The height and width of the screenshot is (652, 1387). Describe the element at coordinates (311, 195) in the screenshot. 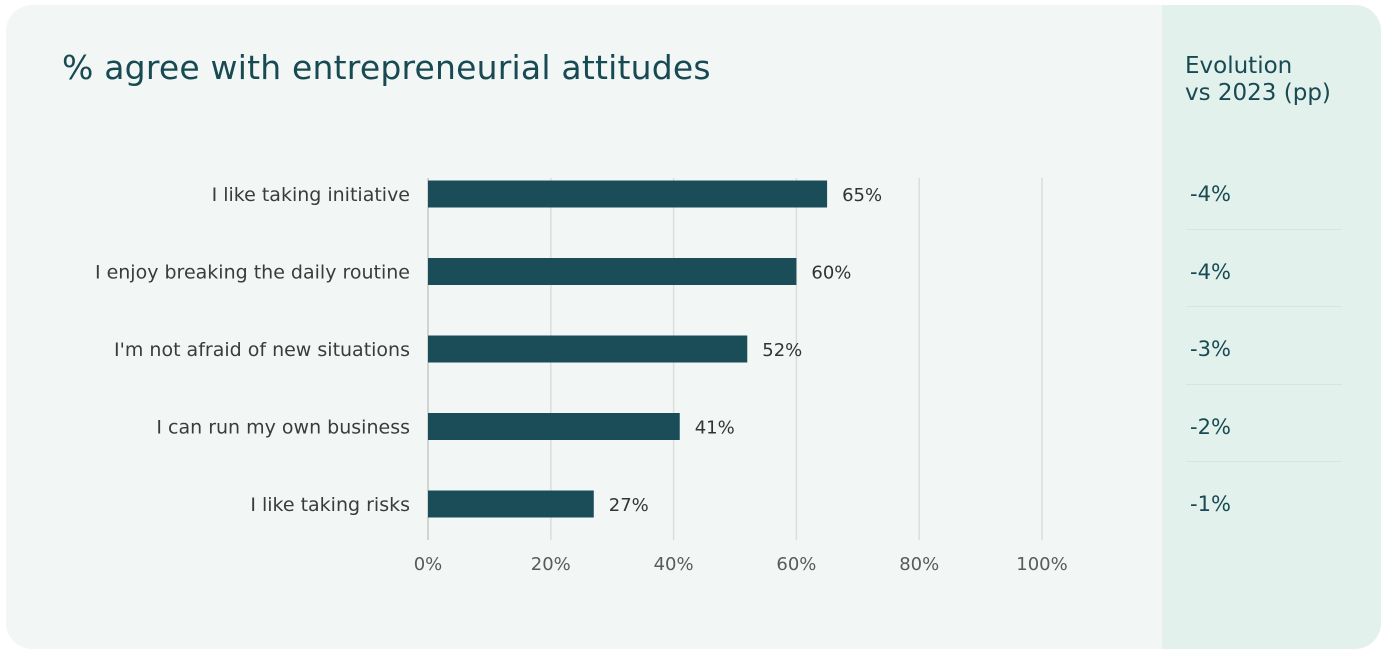

I see `category-label: I like taking initiative` at that location.